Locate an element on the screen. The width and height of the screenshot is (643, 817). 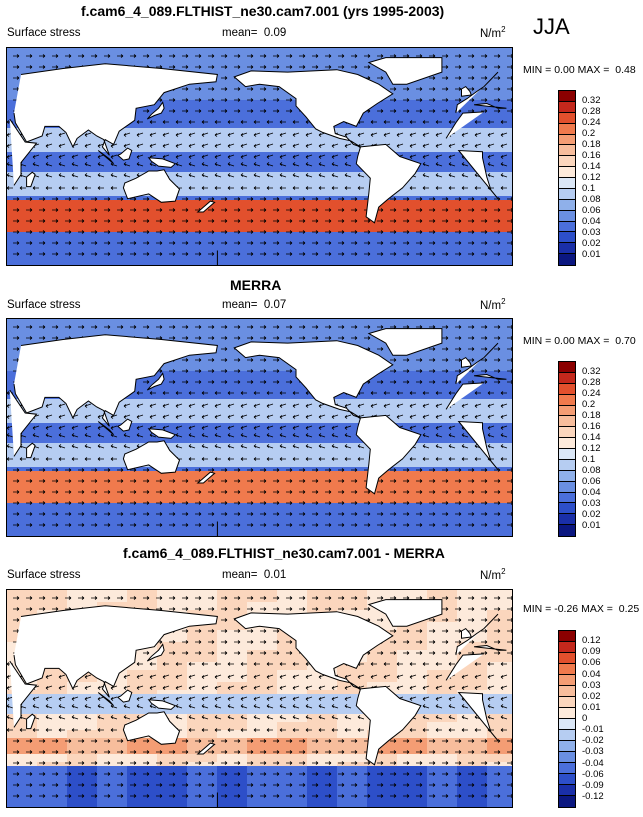
colorbar-level-label: 0.02 is located at coordinates (591, 243).